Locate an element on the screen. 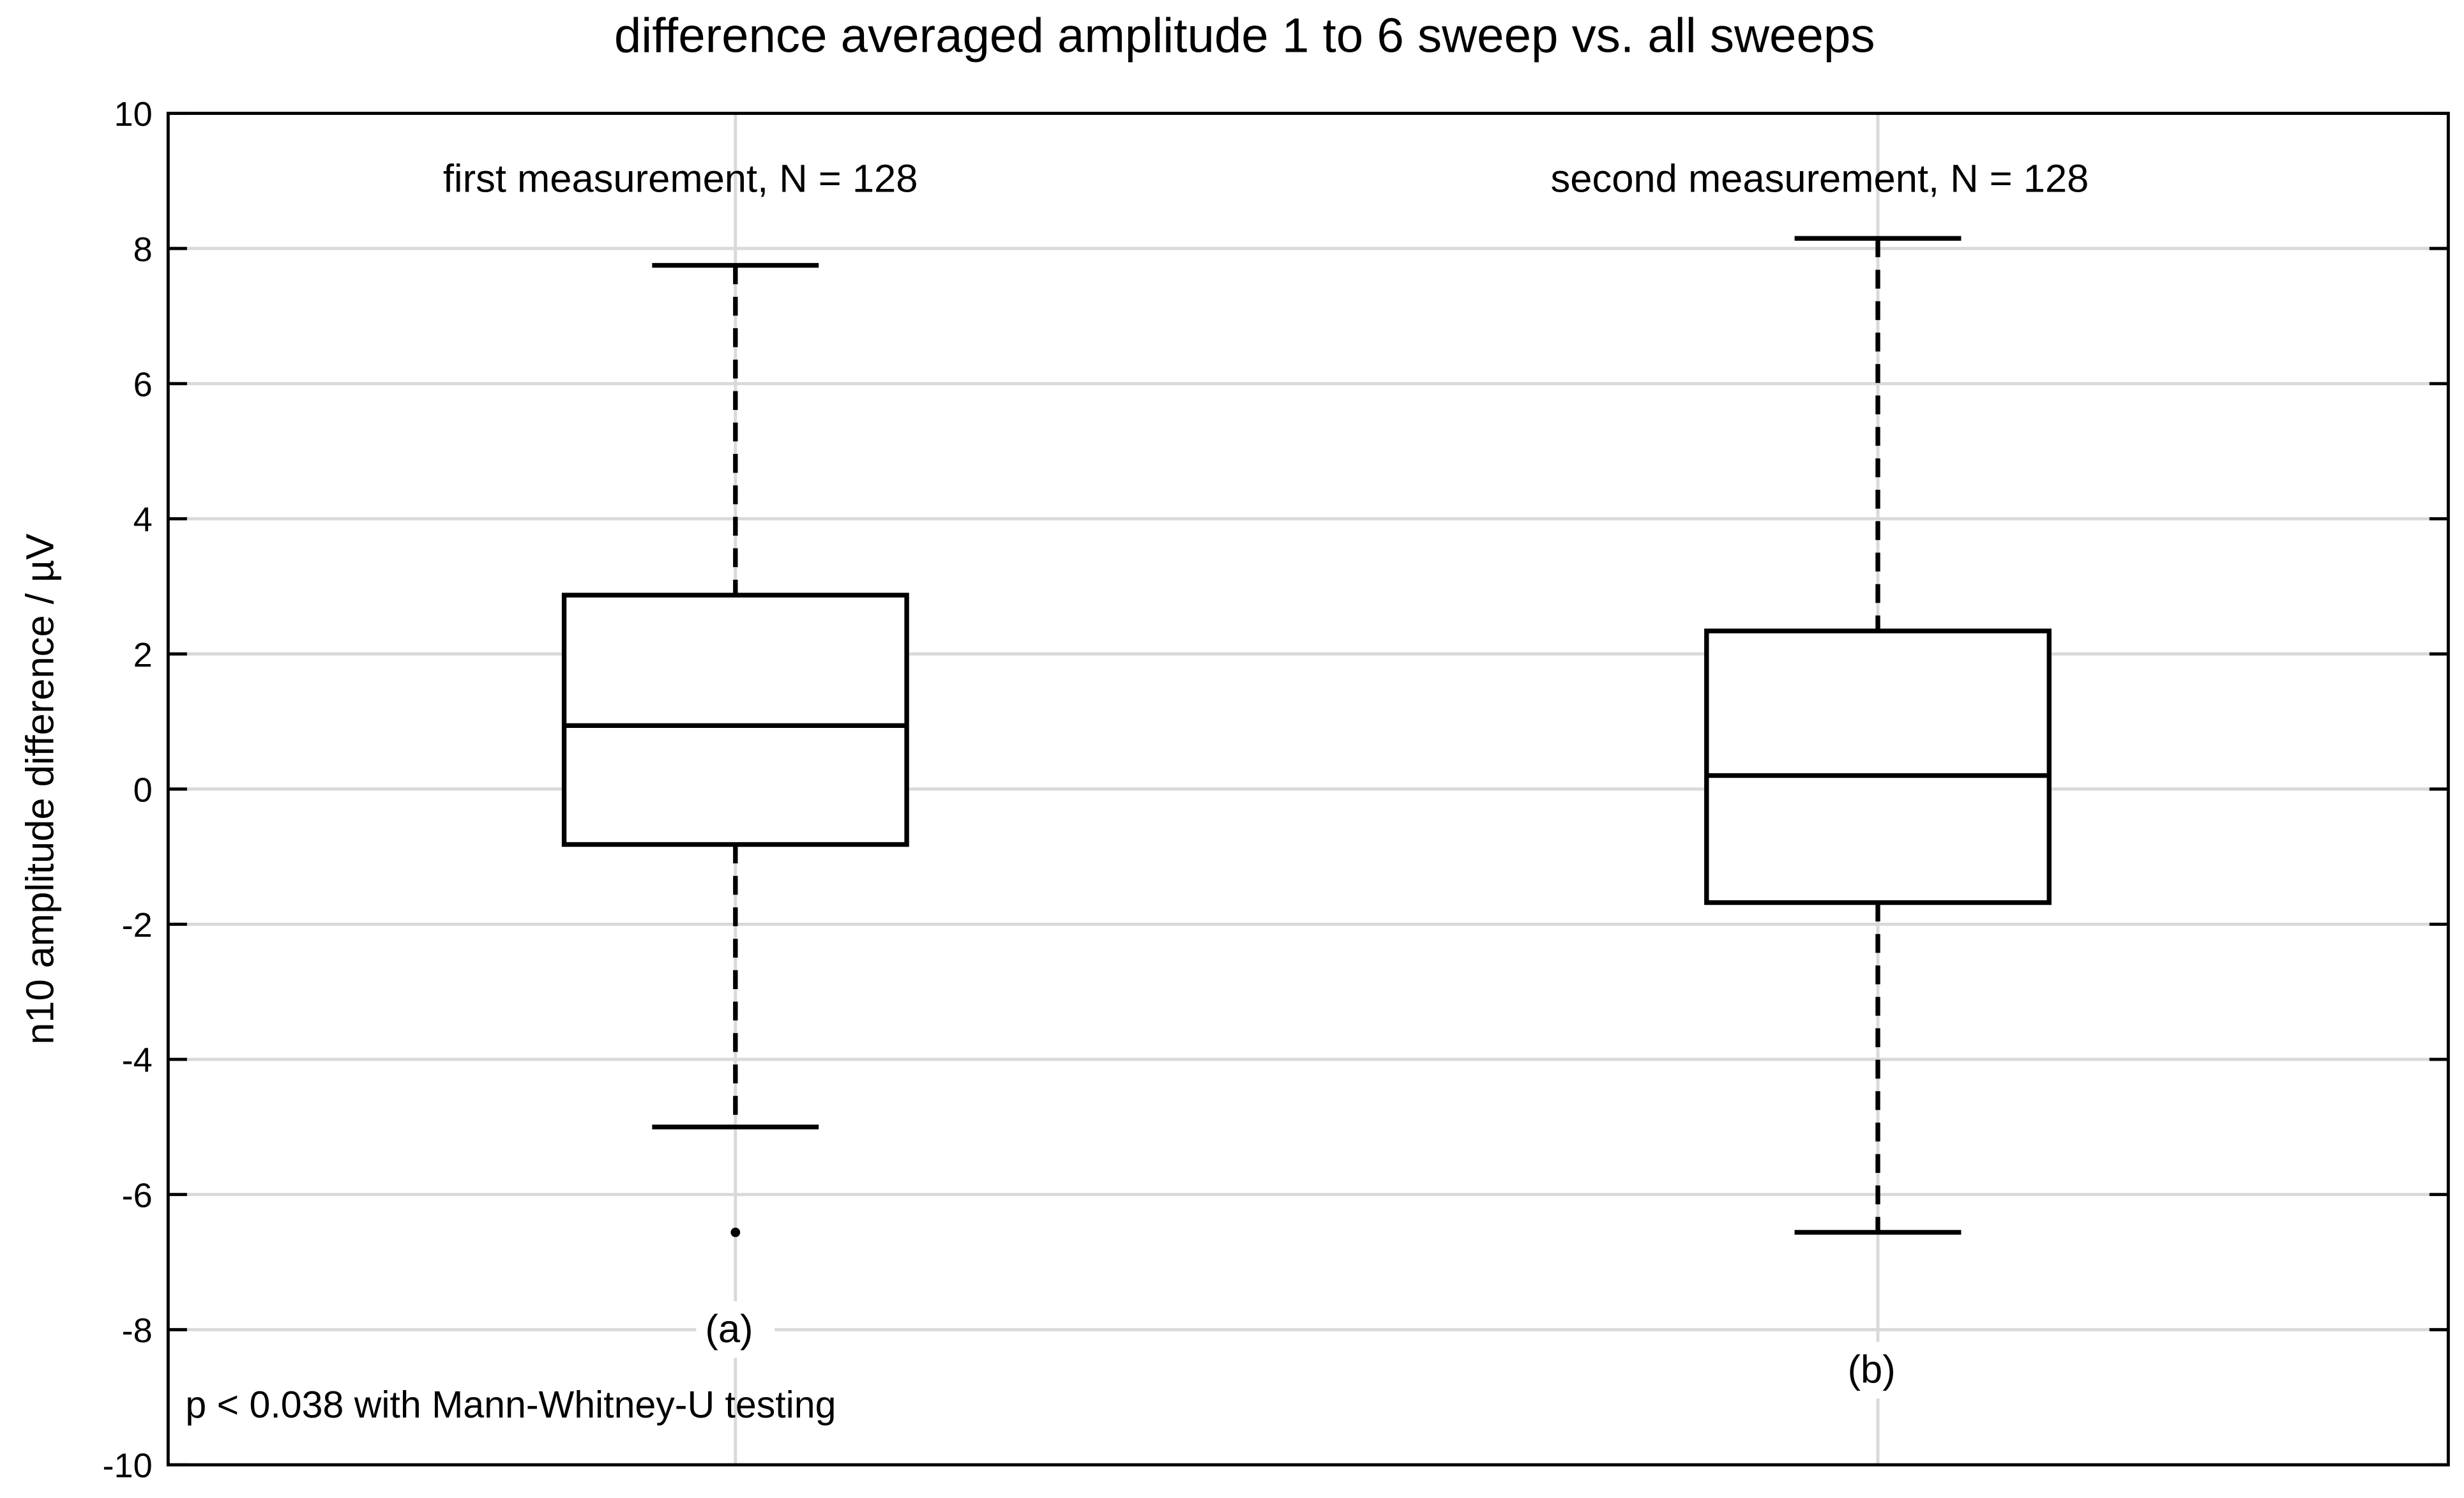 This screenshot has width=2464, height=1498. y-tick-label: 6 is located at coordinates (143, 384).